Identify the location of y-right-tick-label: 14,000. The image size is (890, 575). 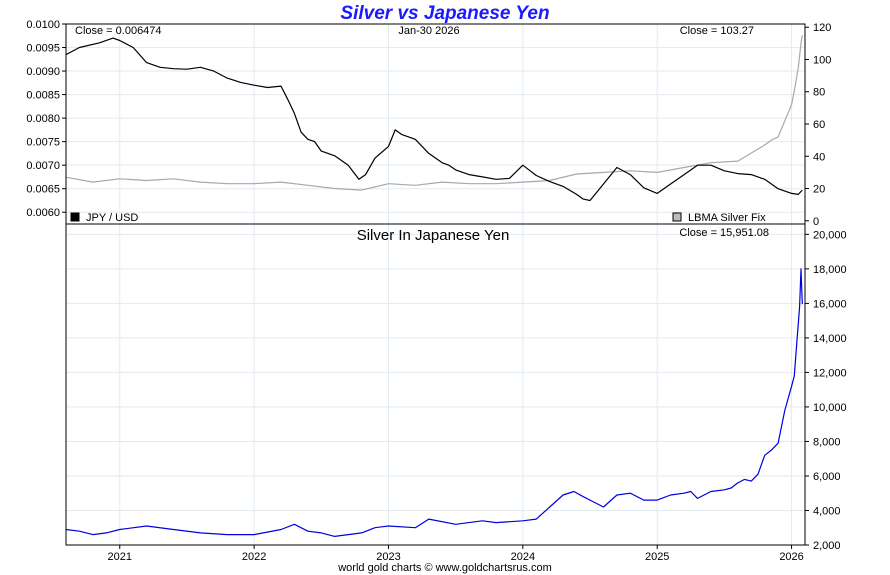
(830, 339).